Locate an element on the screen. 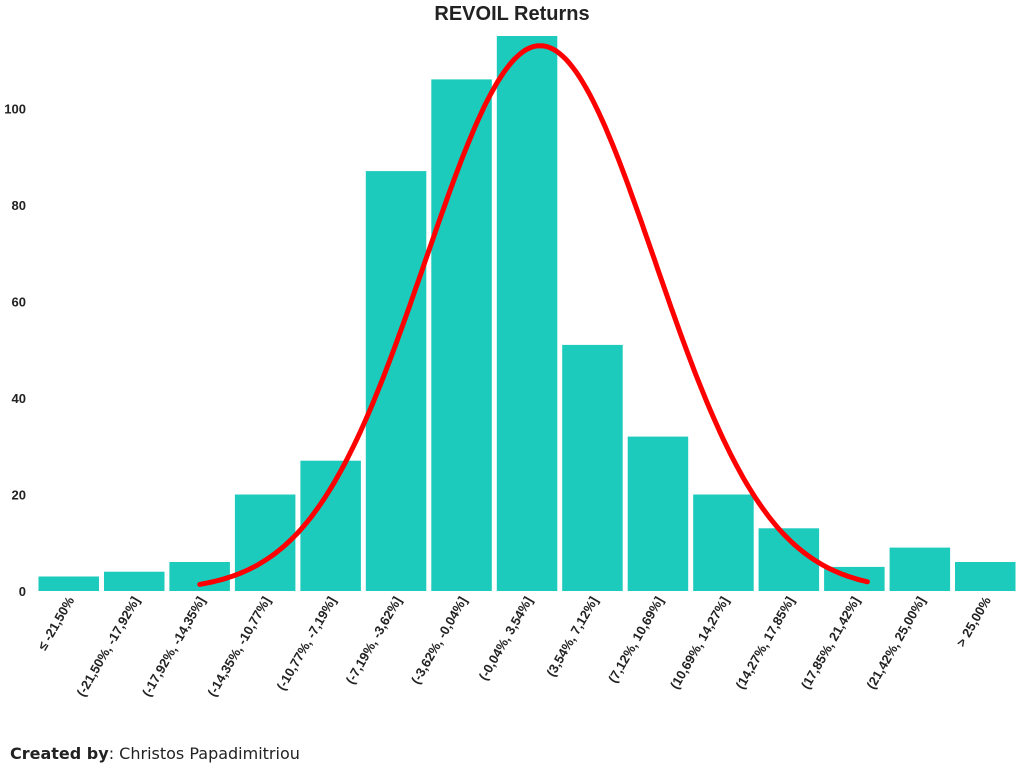  x-tick-label: (21,42%, 25,00%] is located at coordinates (895, 643).